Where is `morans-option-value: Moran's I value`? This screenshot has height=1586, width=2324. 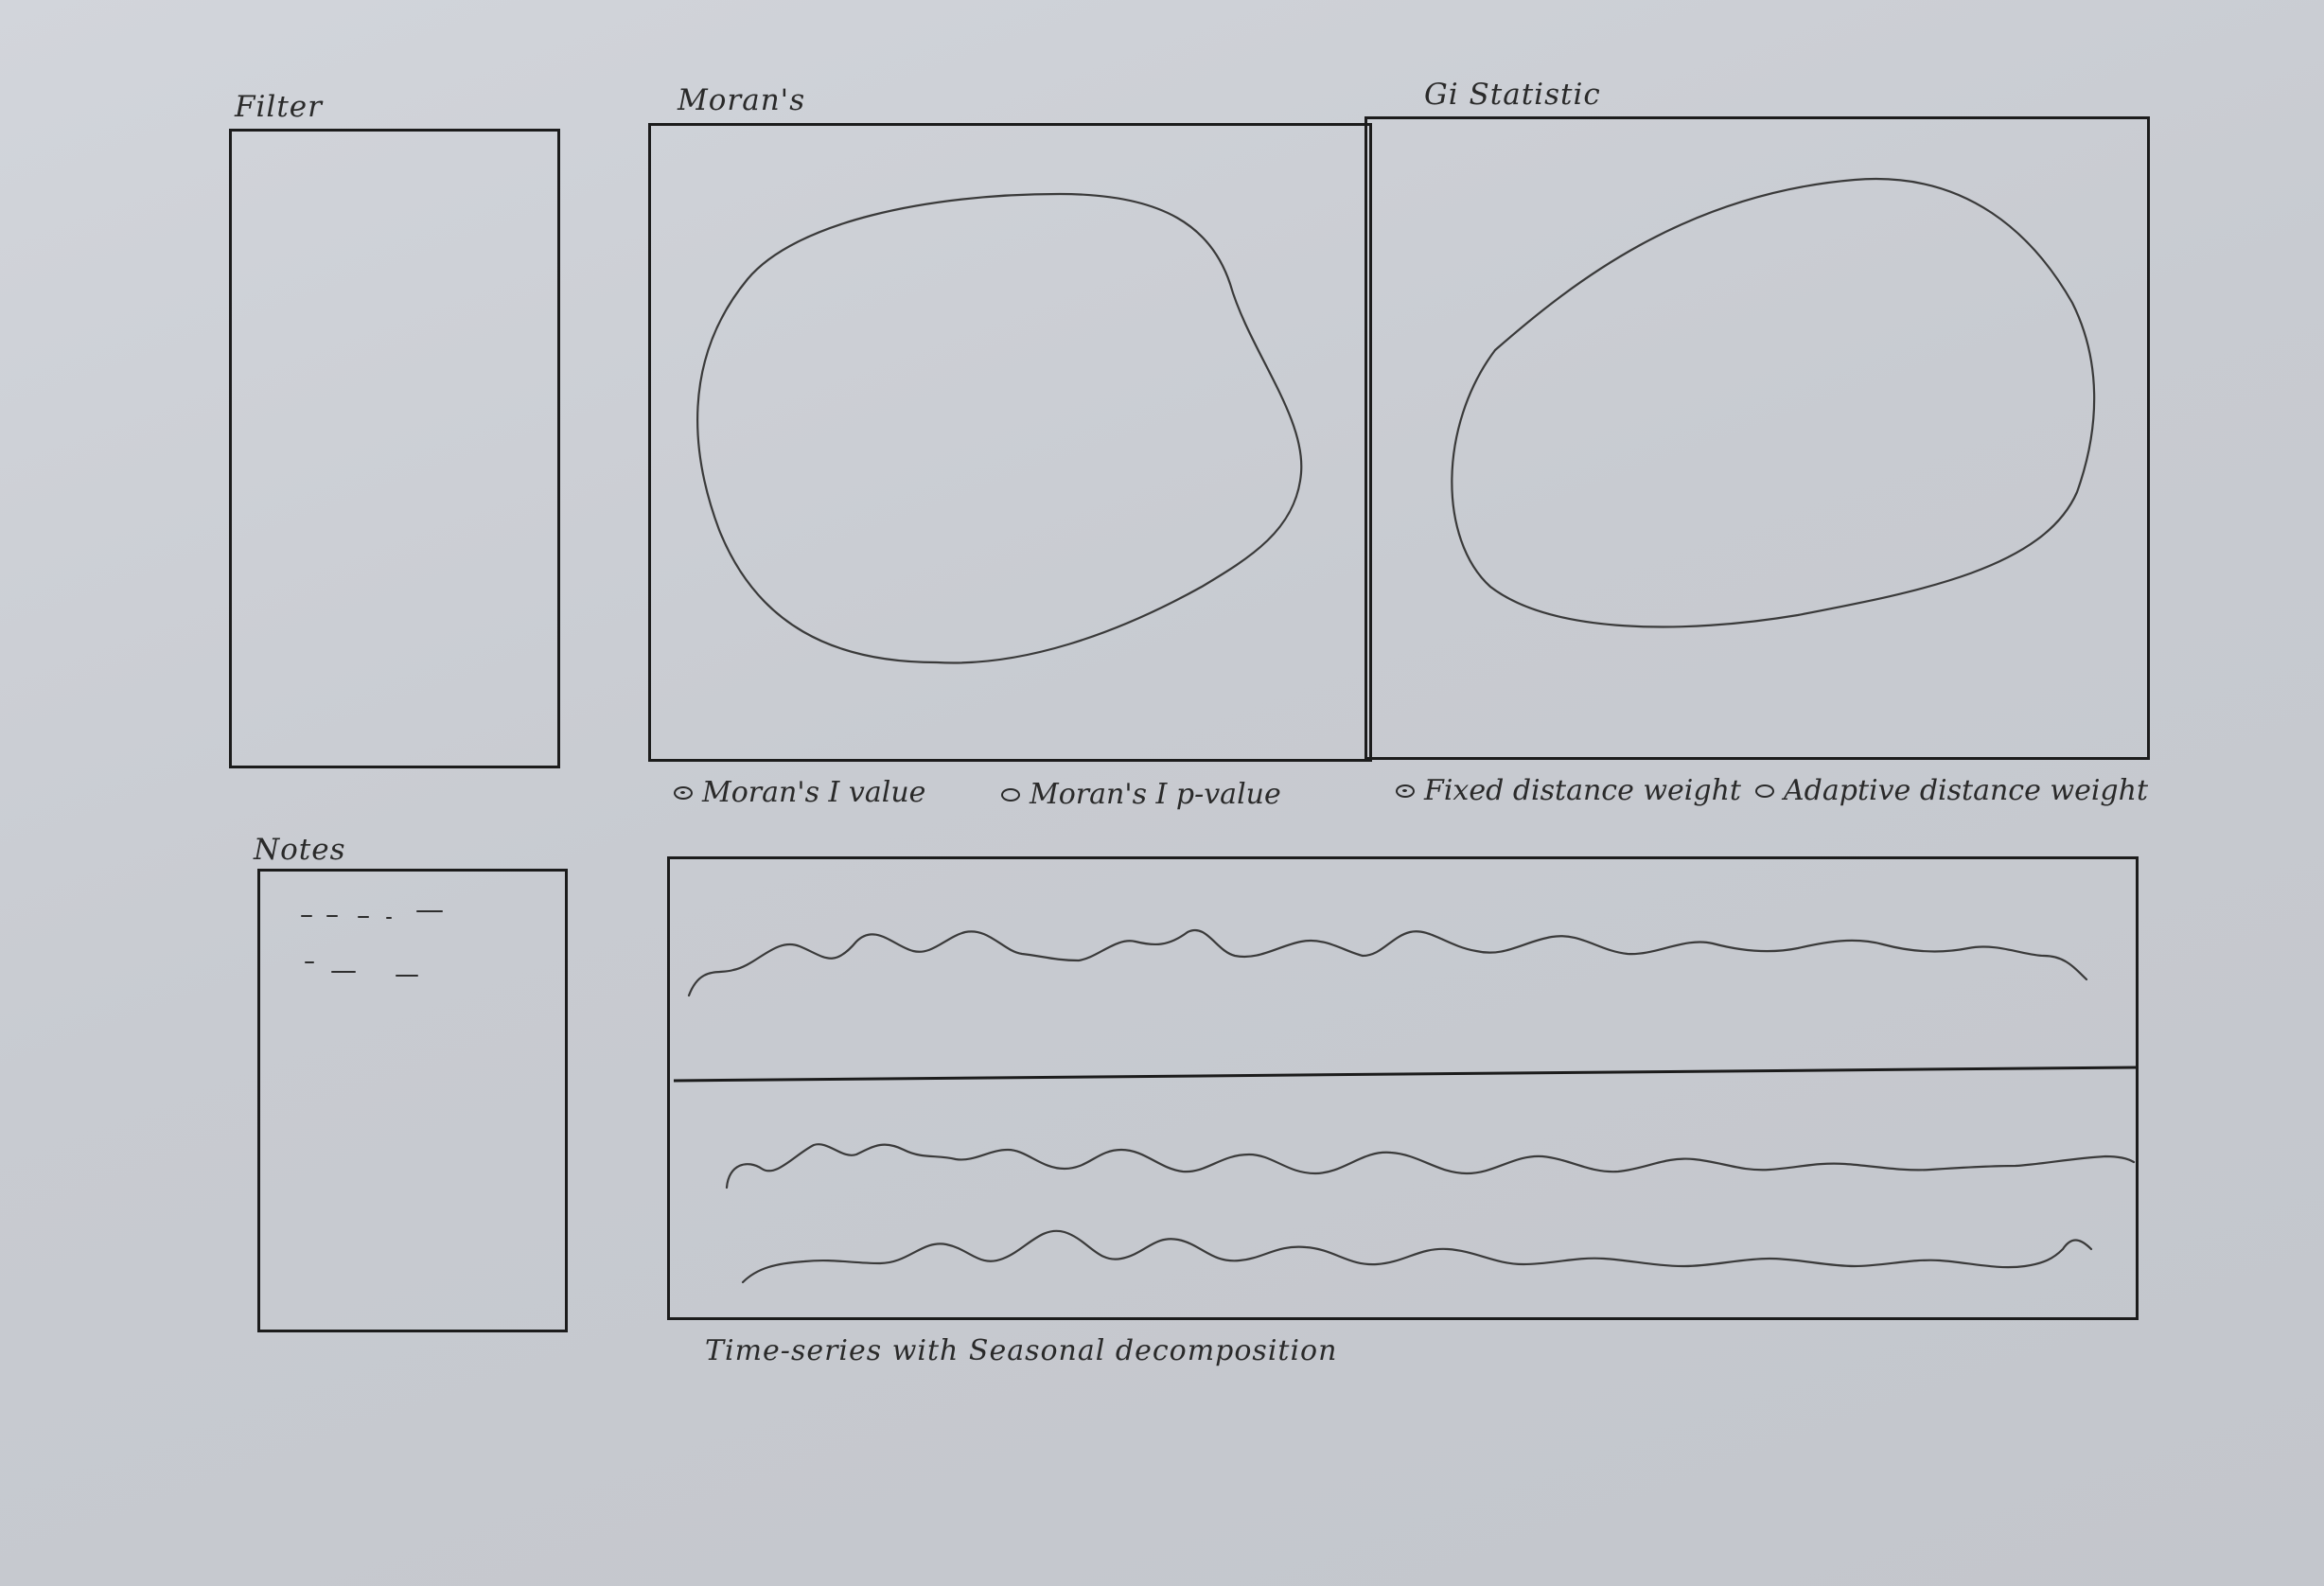 morans-option-value: Moran's I value is located at coordinates (799, 793).